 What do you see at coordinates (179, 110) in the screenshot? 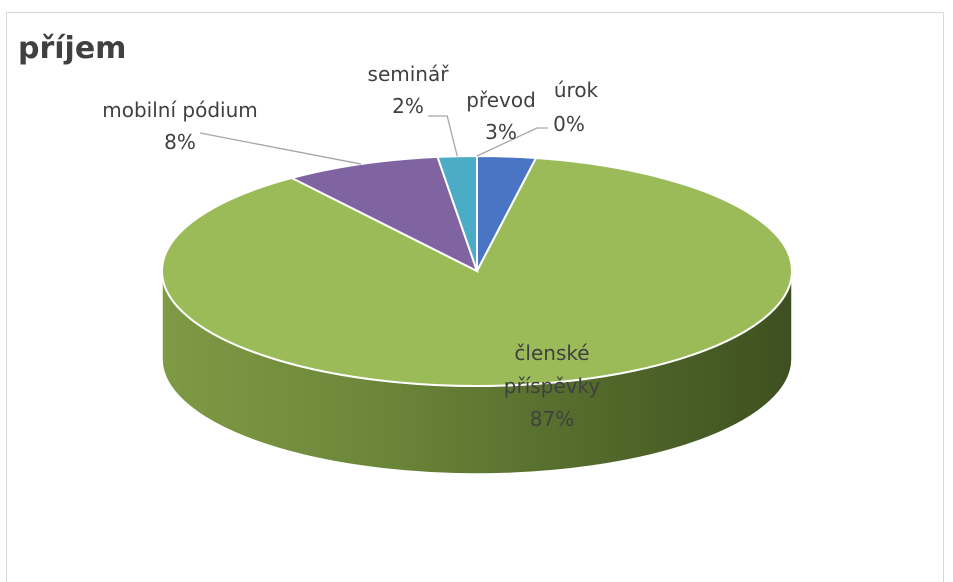
I see `mobilni-podium-label: mobilní pódium` at bounding box center [179, 110].